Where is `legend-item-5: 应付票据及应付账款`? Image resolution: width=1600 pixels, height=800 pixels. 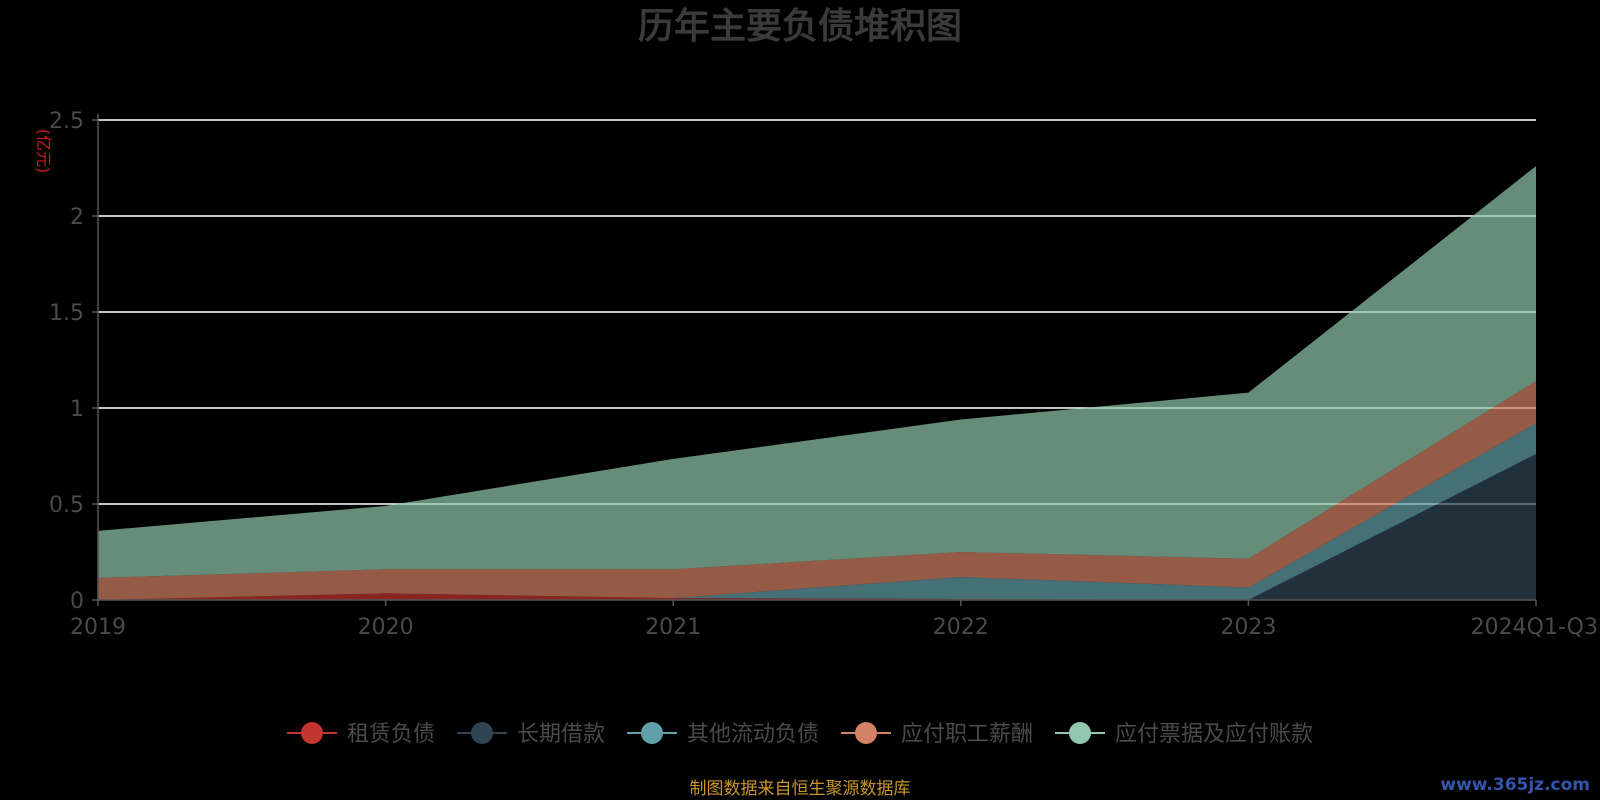
legend-item-5: 应付票据及应付账款 is located at coordinates (1184, 734).